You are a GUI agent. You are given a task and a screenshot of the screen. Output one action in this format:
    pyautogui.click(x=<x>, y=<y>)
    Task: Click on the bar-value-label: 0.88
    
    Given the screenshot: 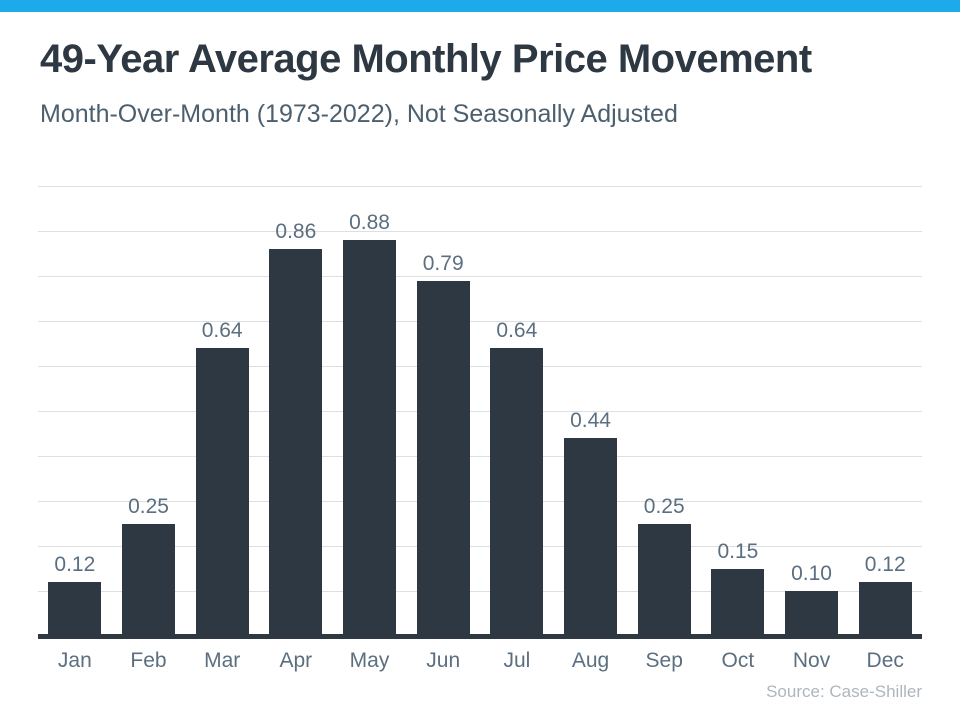 What is the action you would take?
    pyautogui.click(x=369, y=222)
    